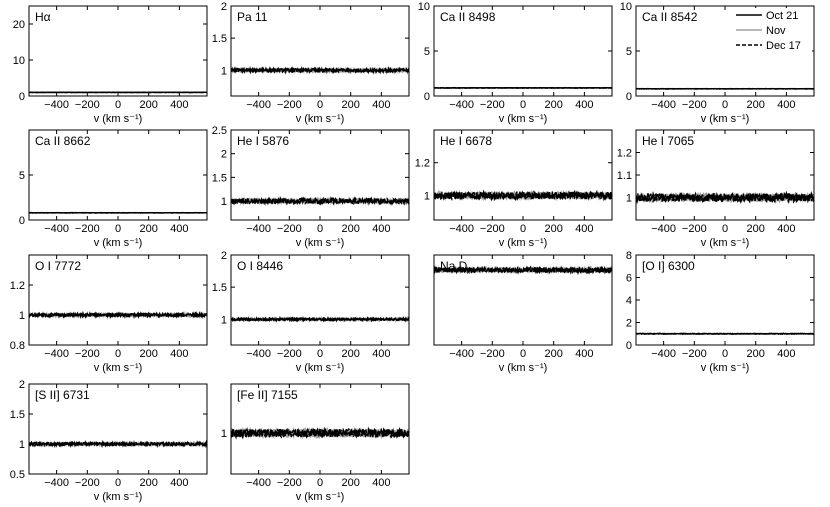 The height and width of the screenshot is (507, 830). I want to click on panel-11-ytick-label: 0, so click(629, 346).